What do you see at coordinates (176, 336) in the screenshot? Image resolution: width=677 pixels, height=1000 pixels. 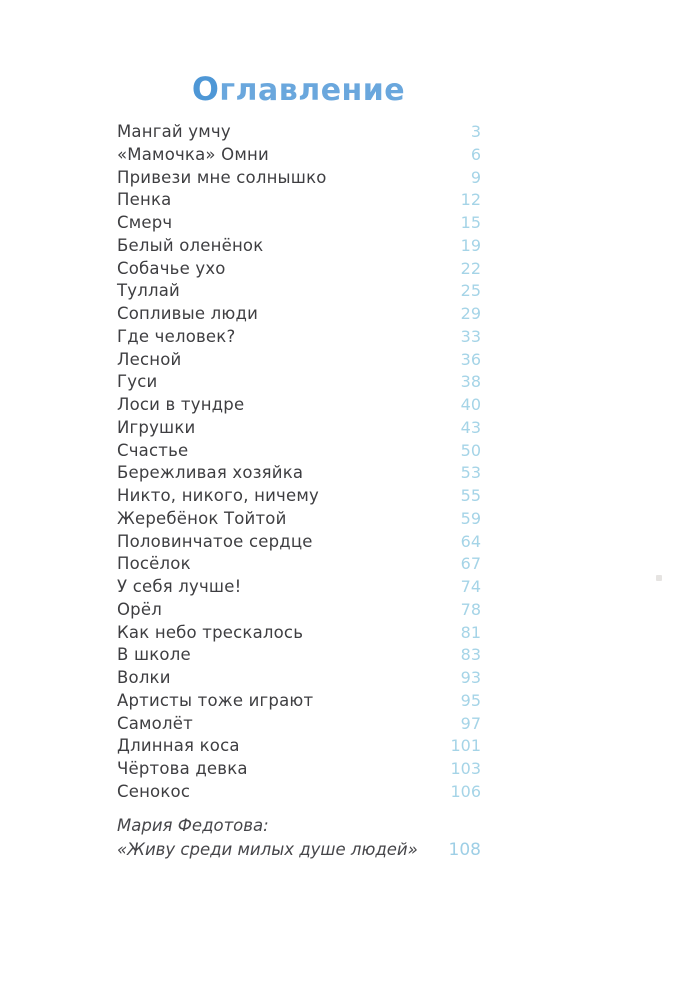 I see `toc-entry-title: Где человек?` at bounding box center [176, 336].